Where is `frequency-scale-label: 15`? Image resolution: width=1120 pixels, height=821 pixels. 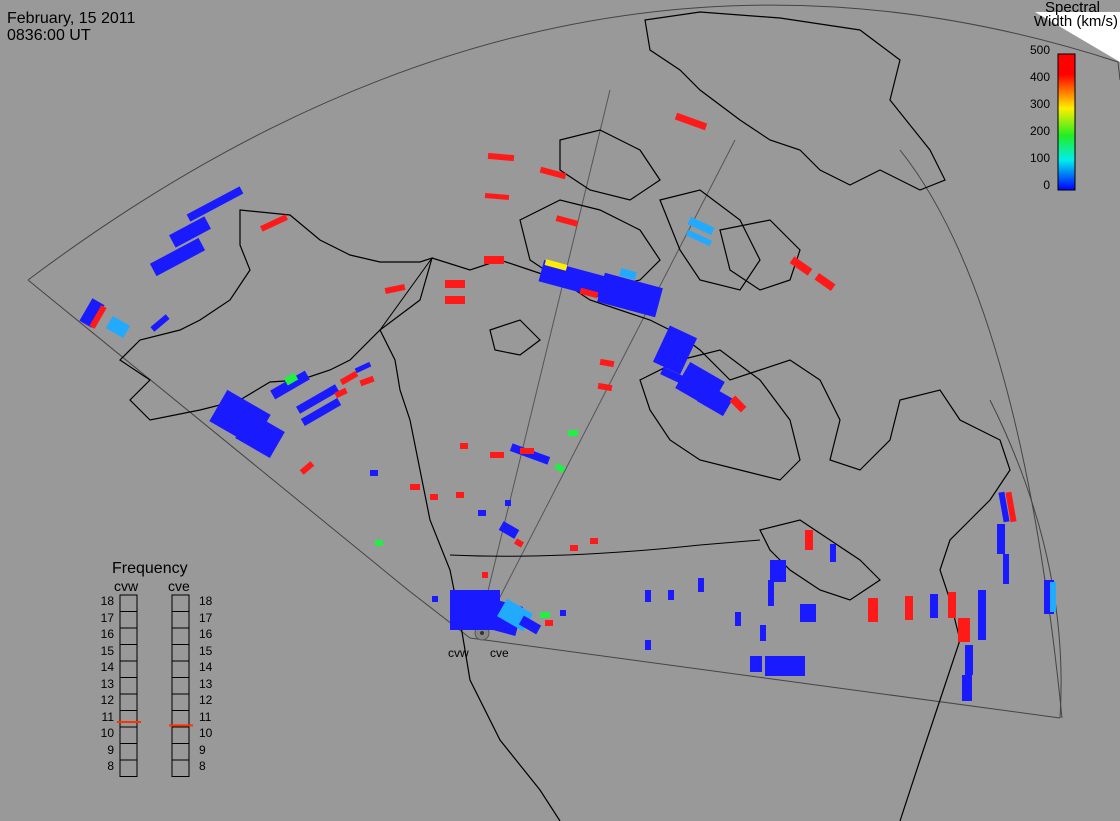
frequency-scale-label: 15 is located at coordinates (107, 650).